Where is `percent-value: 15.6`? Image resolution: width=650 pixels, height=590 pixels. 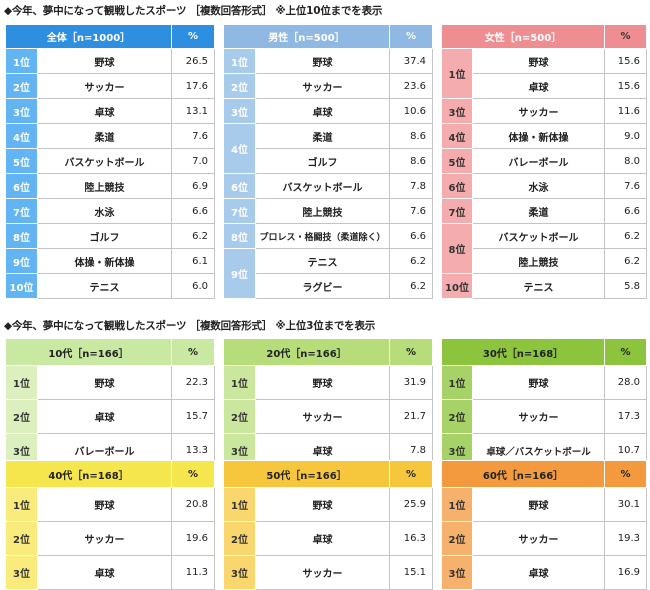
percent-value: 15.6 is located at coordinates (625, 86).